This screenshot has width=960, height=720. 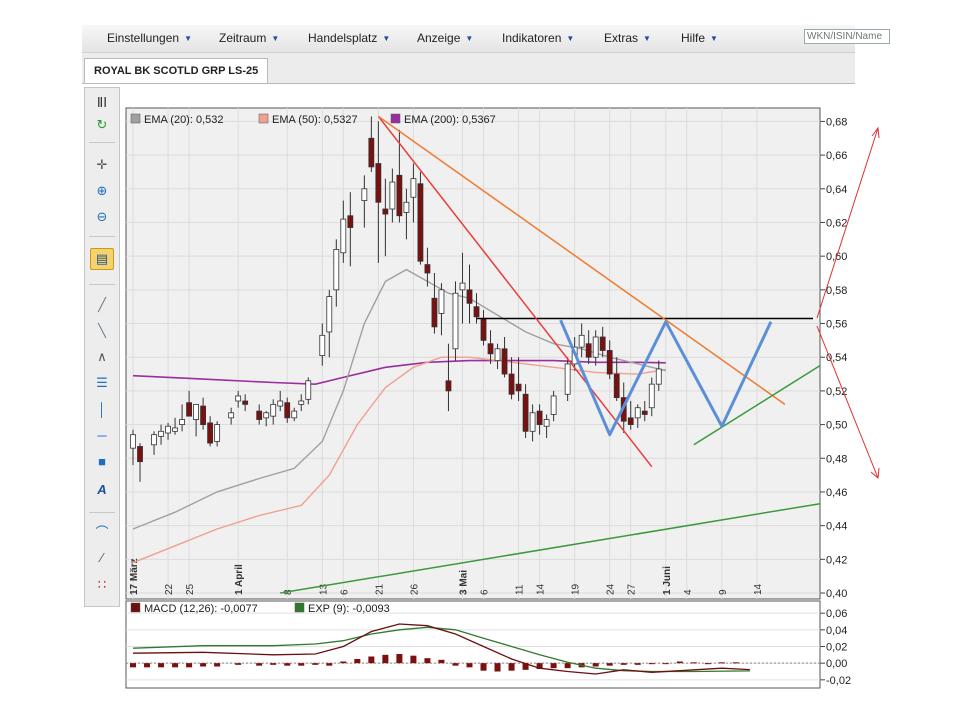 What do you see at coordinates (847, 36) in the screenshot?
I see `search-input` at bounding box center [847, 36].